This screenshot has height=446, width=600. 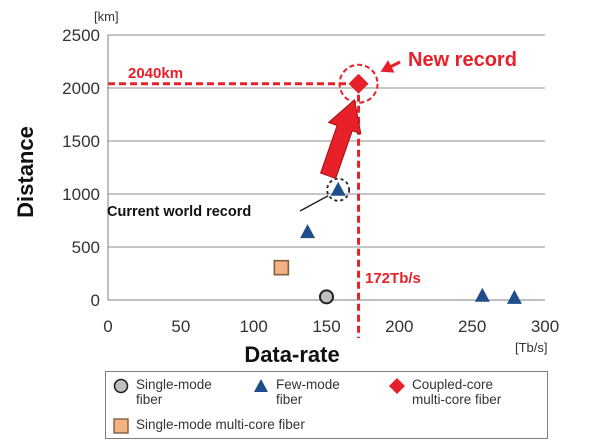 I want to click on y-axis-title: Distance, so click(x=25, y=172).